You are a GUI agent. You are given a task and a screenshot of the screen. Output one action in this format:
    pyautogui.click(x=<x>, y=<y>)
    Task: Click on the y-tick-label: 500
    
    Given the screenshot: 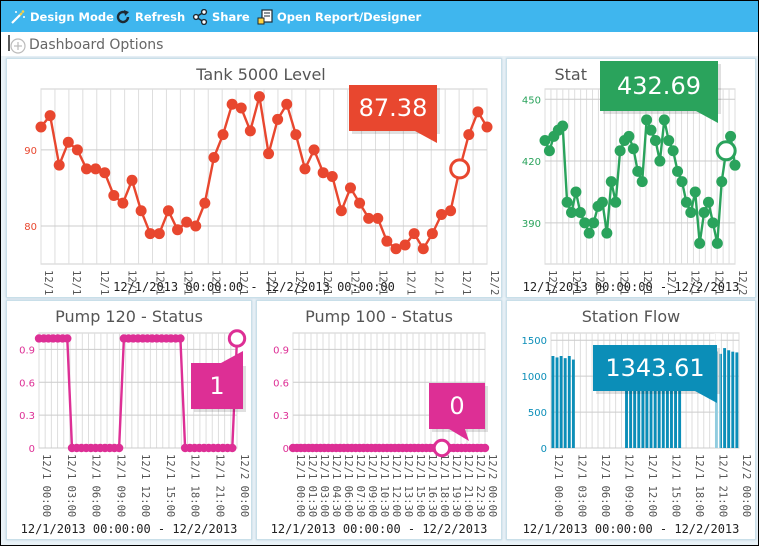 What is the action you would take?
    pyautogui.click(x=537, y=413)
    